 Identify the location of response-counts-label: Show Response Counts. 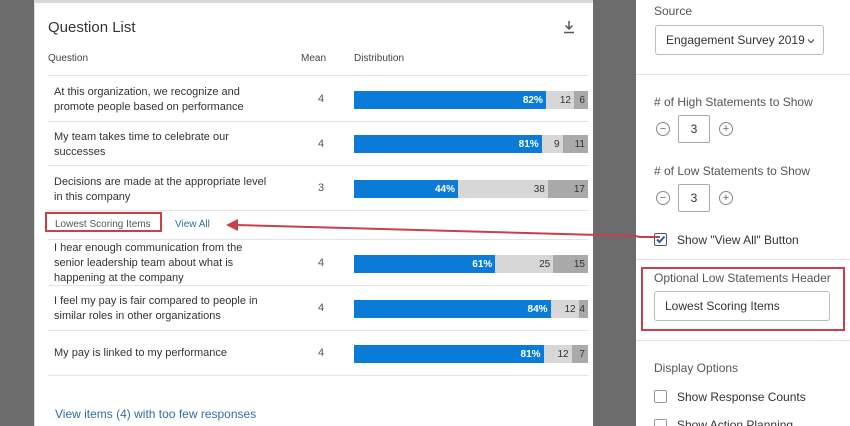
(741, 397).